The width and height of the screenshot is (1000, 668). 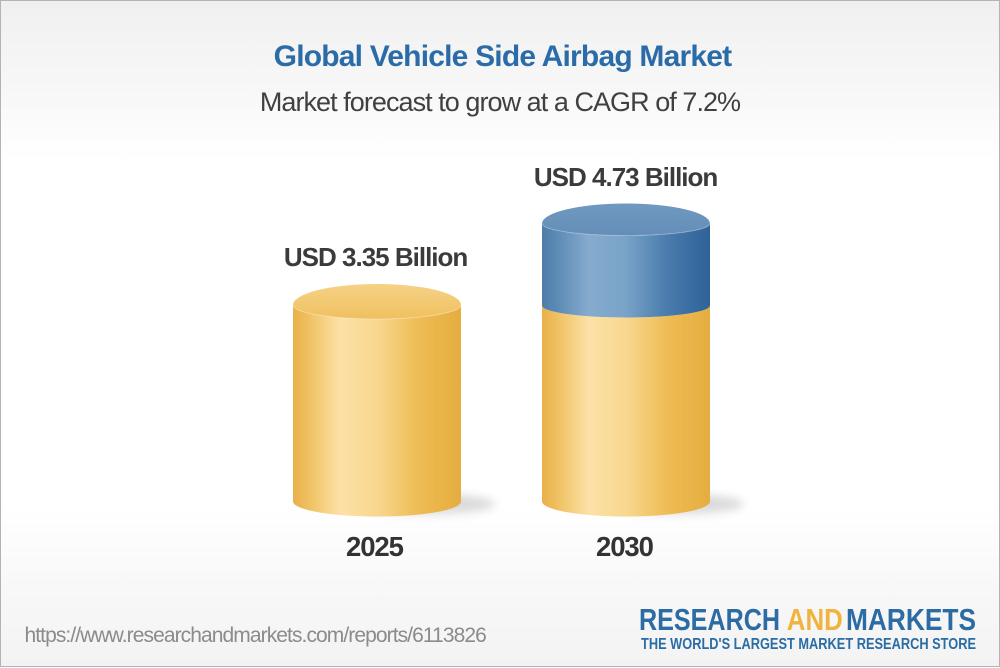 I want to click on svg-text: RESEARCH, so click(x=709, y=619).